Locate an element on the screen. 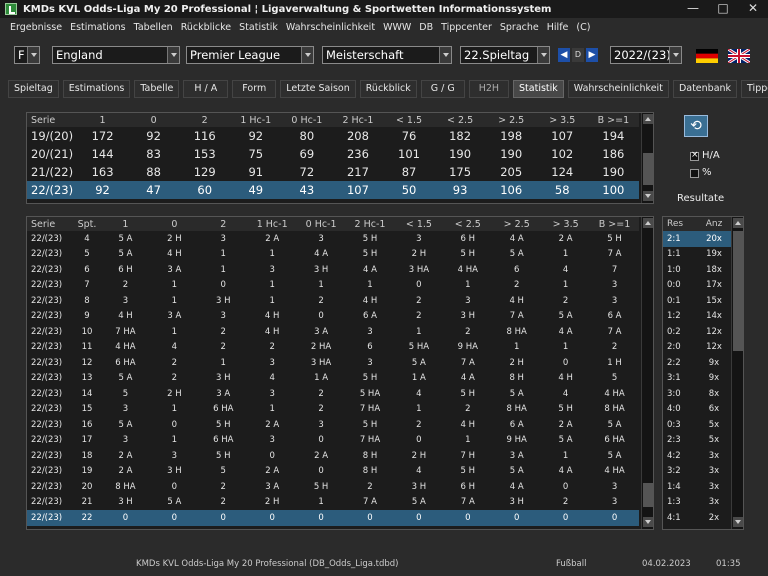  matchday-row: 22/(23) 18 2 A 3 5 H 0 2 A 8 H 2 H 7 H 3 A 1 5 A is located at coordinates (333, 456).